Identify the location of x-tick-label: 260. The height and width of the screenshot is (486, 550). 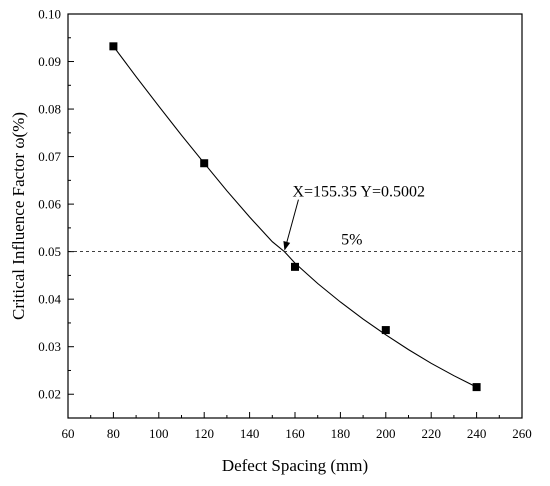
(522, 433).